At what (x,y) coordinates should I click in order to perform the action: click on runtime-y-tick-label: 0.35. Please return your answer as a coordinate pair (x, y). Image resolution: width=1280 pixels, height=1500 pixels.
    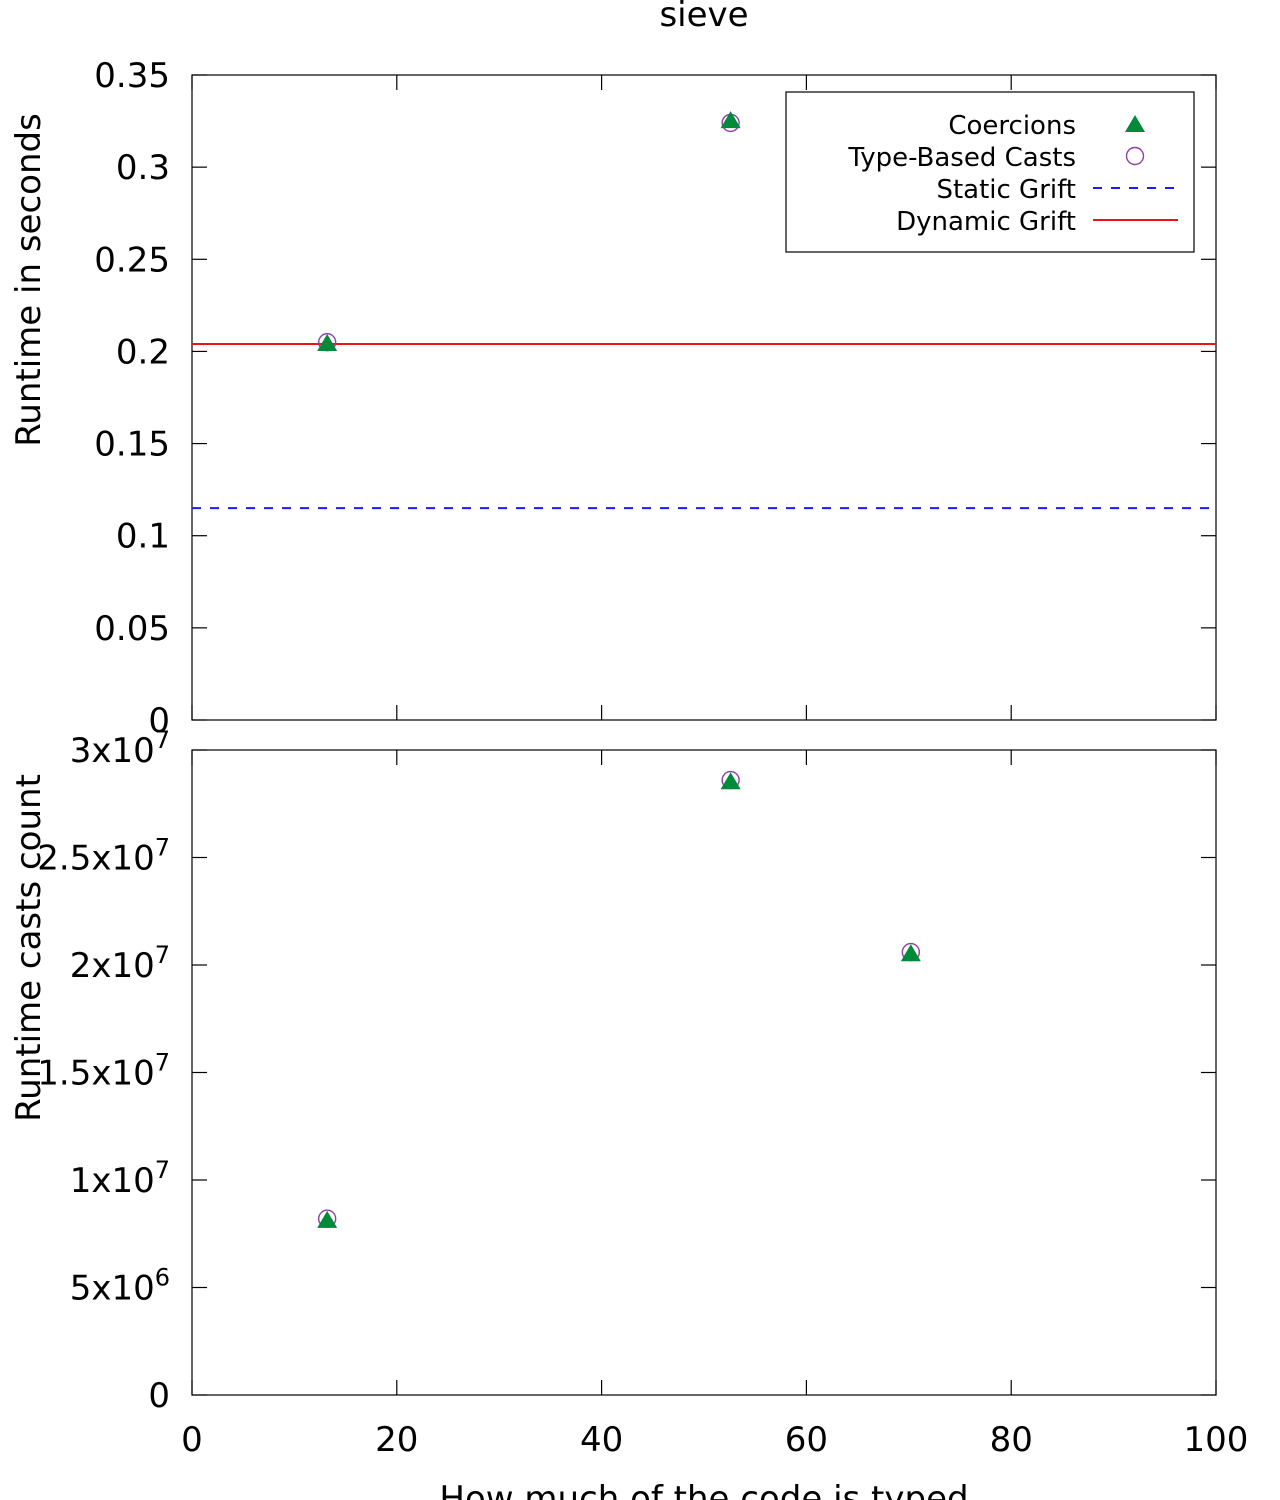
    Looking at the image, I should click on (132, 76).